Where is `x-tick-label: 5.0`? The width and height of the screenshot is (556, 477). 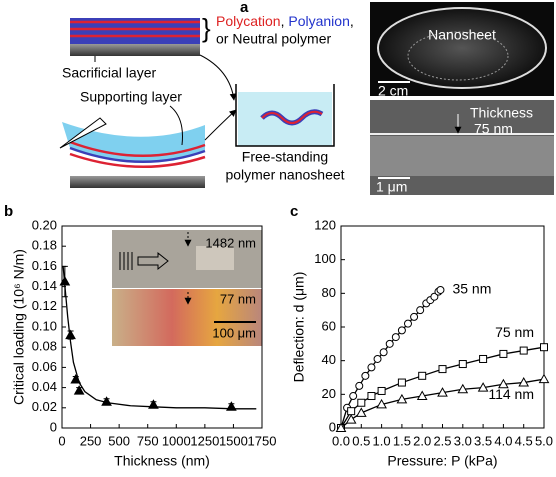 x-tick-label: 5.0 is located at coordinates (544, 440).